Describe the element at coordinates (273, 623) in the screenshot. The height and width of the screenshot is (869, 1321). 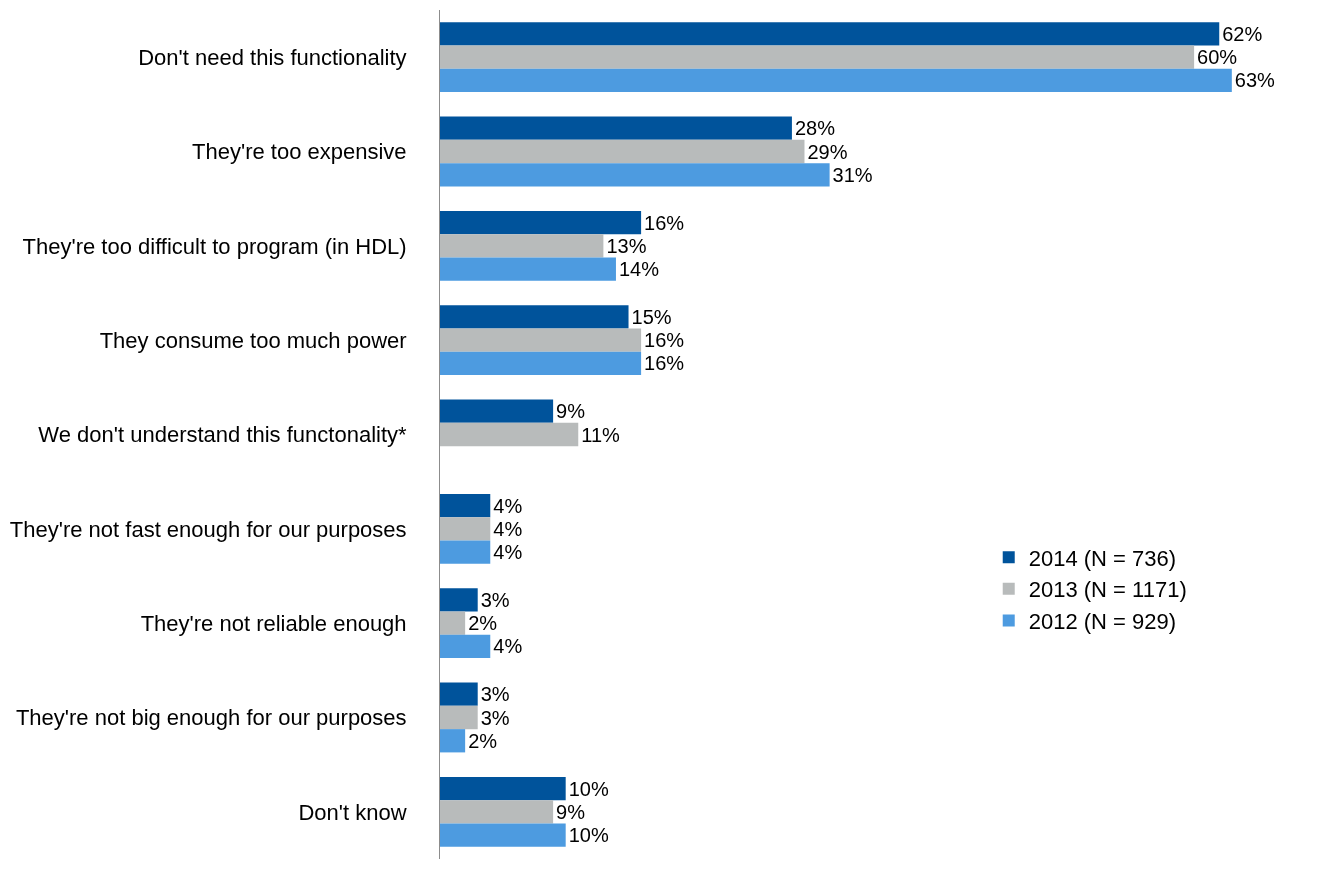
I see `y-tick-label: They're not reliable enough` at that location.